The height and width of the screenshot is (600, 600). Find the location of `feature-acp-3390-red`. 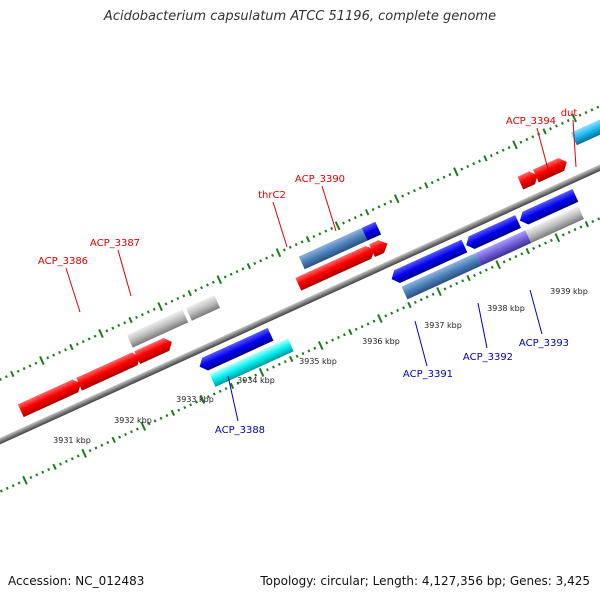

feature-acp-3390-red is located at coordinates (379, 247).